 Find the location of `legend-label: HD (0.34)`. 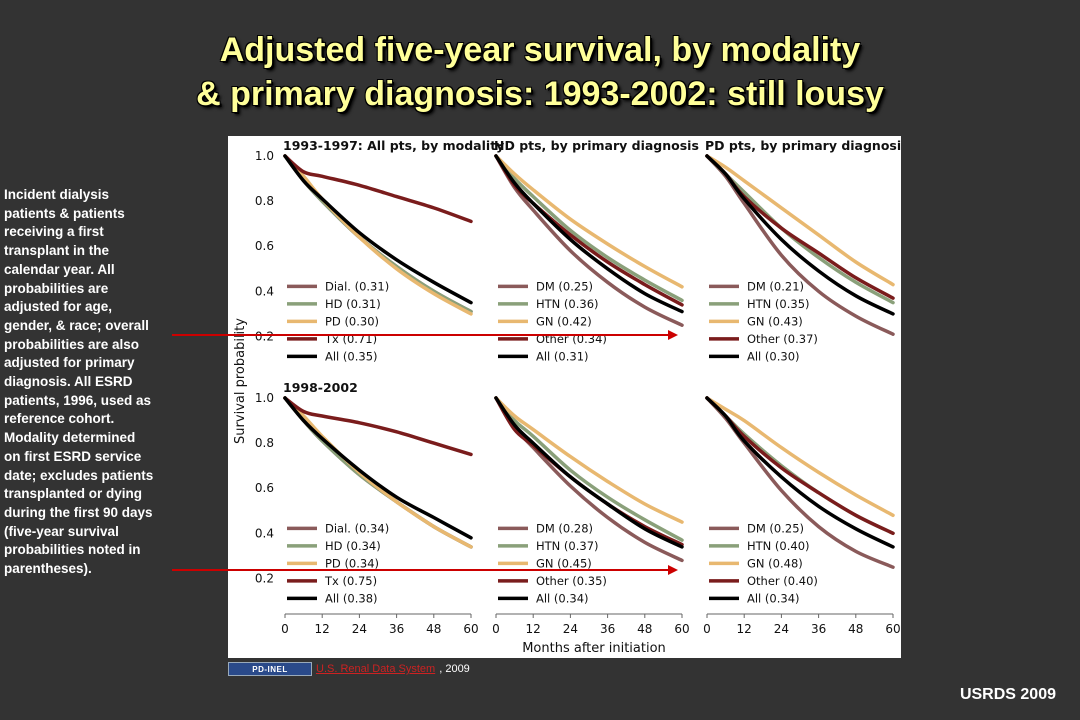

legend-label: HD (0.34) is located at coordinates (353, 546).